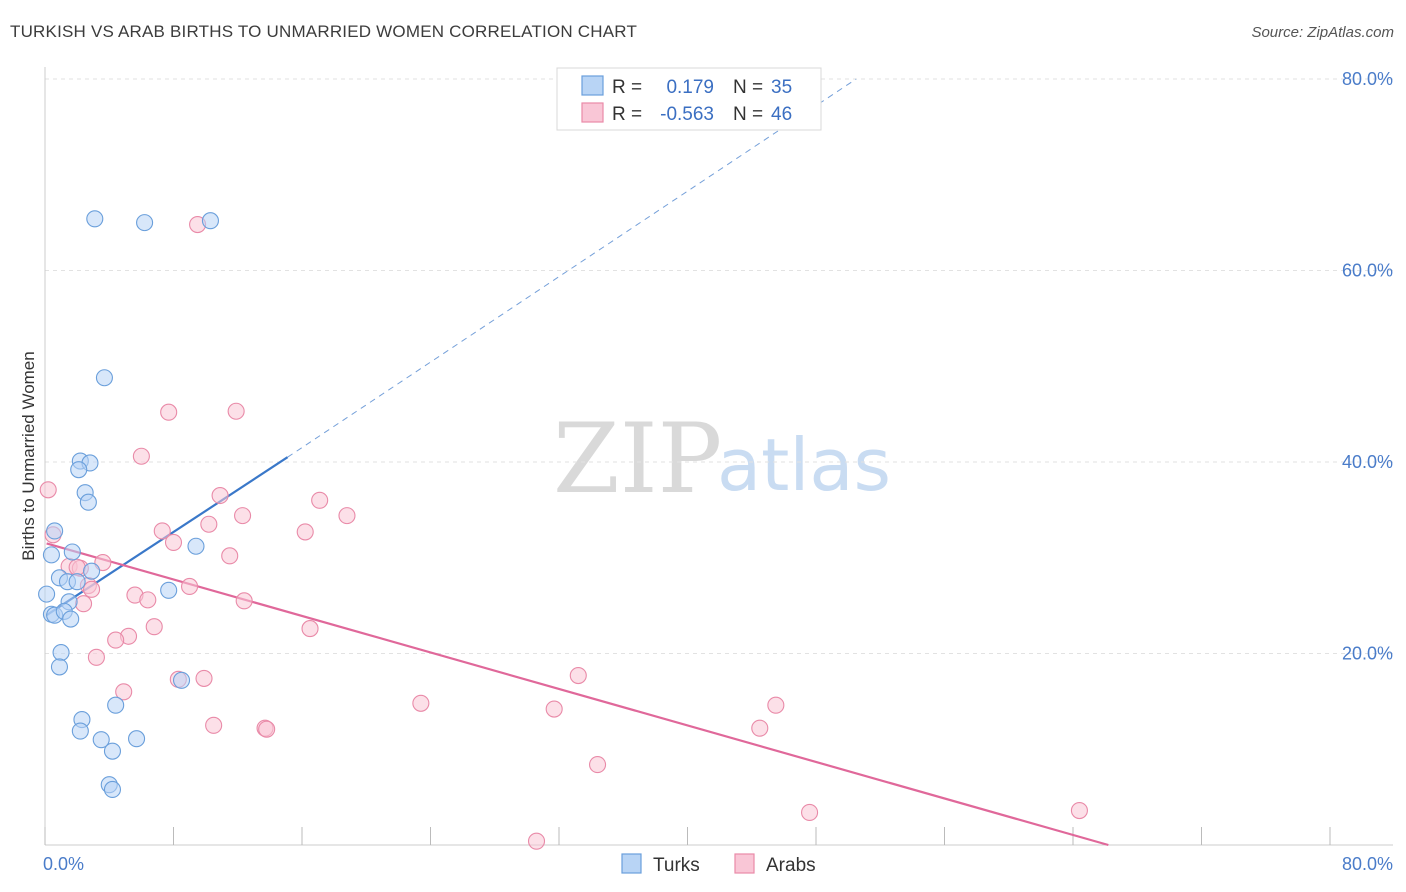 The image size is (1406, 892). Describe the element at coordinates (804, 465) in the screenshot. I see `watermark-atlas: atlas` at that location.